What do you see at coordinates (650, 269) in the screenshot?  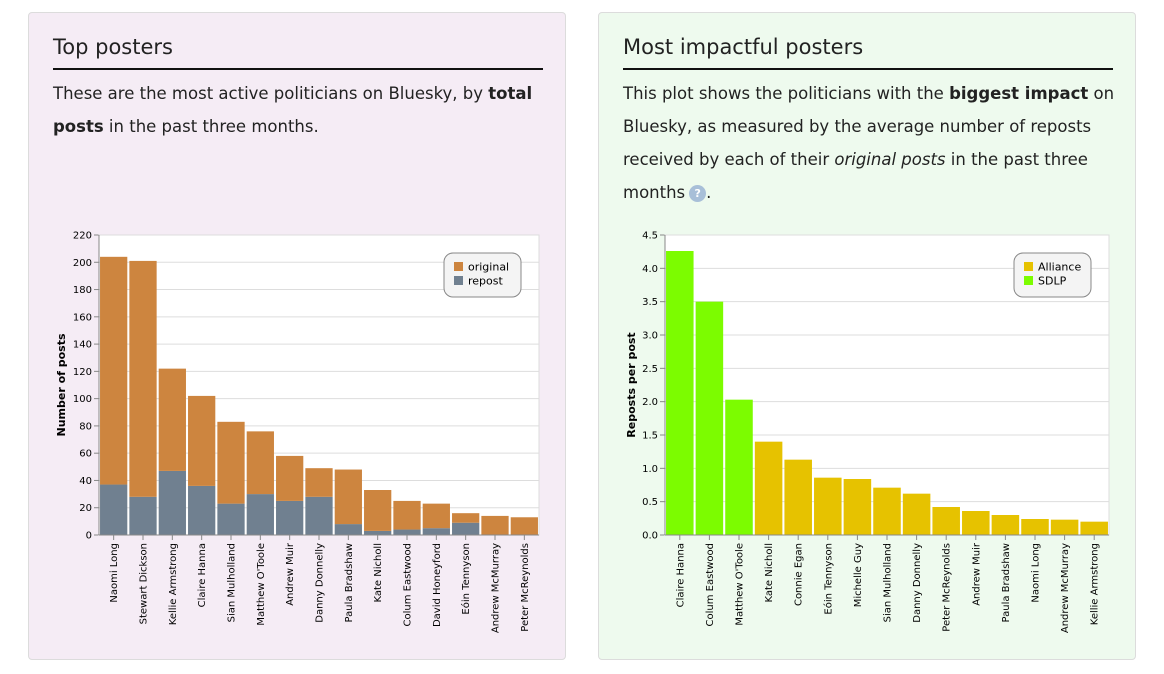 I see `y-tick-label: 4.0` at bounding box center [650, 269].